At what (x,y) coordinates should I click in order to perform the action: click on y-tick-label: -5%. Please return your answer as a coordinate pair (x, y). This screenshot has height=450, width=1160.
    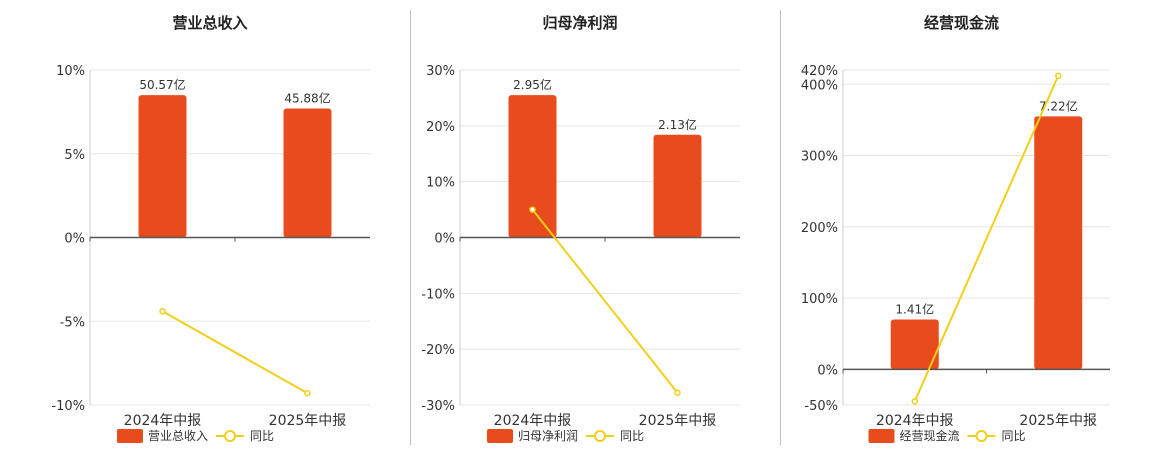
    Looking at the image, I should click on (72, 322).